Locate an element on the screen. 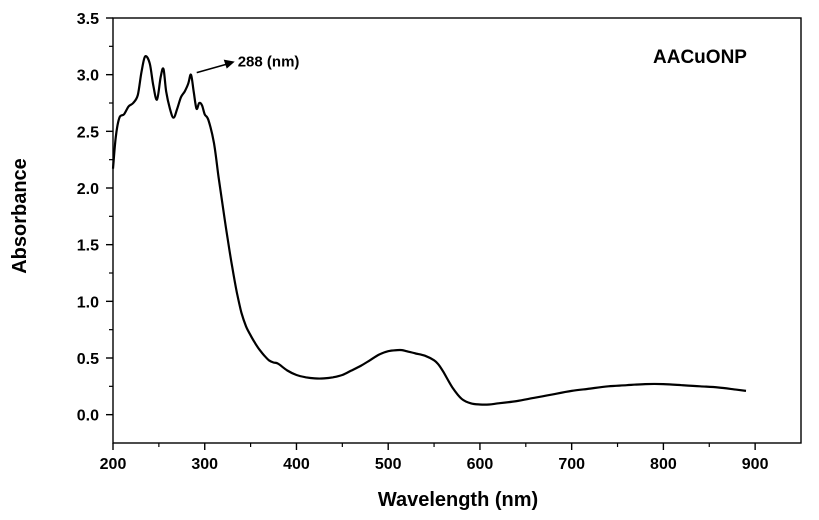 The image size is (819, 520). y-tick-label: 0.0 is located at coordinates (88, 416).